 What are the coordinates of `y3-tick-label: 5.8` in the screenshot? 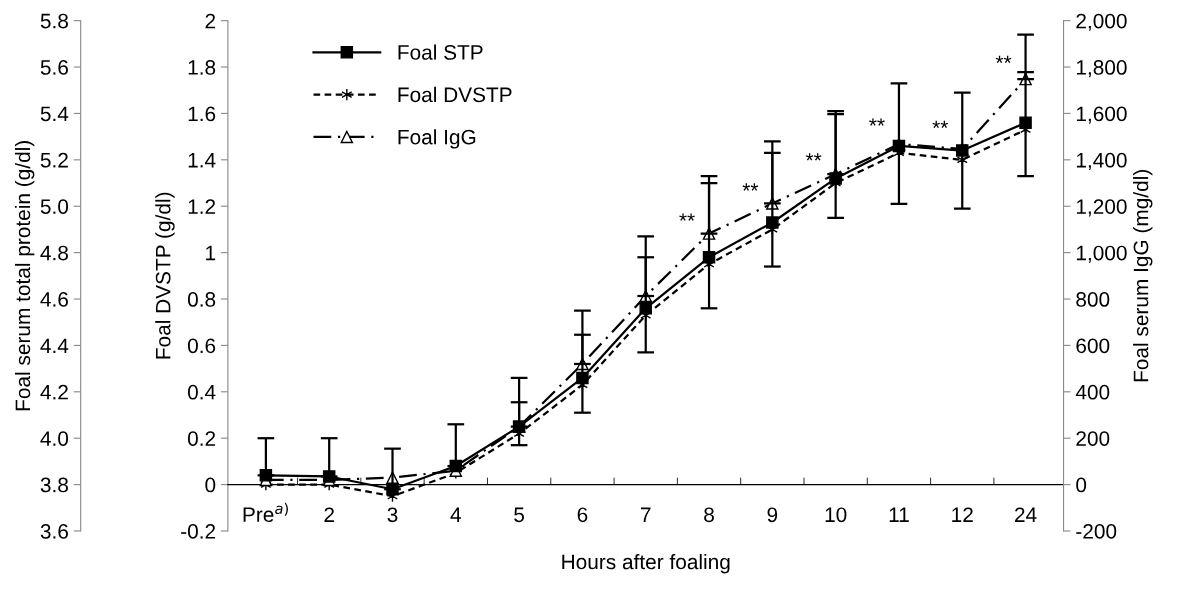 It's located at (54, 21).